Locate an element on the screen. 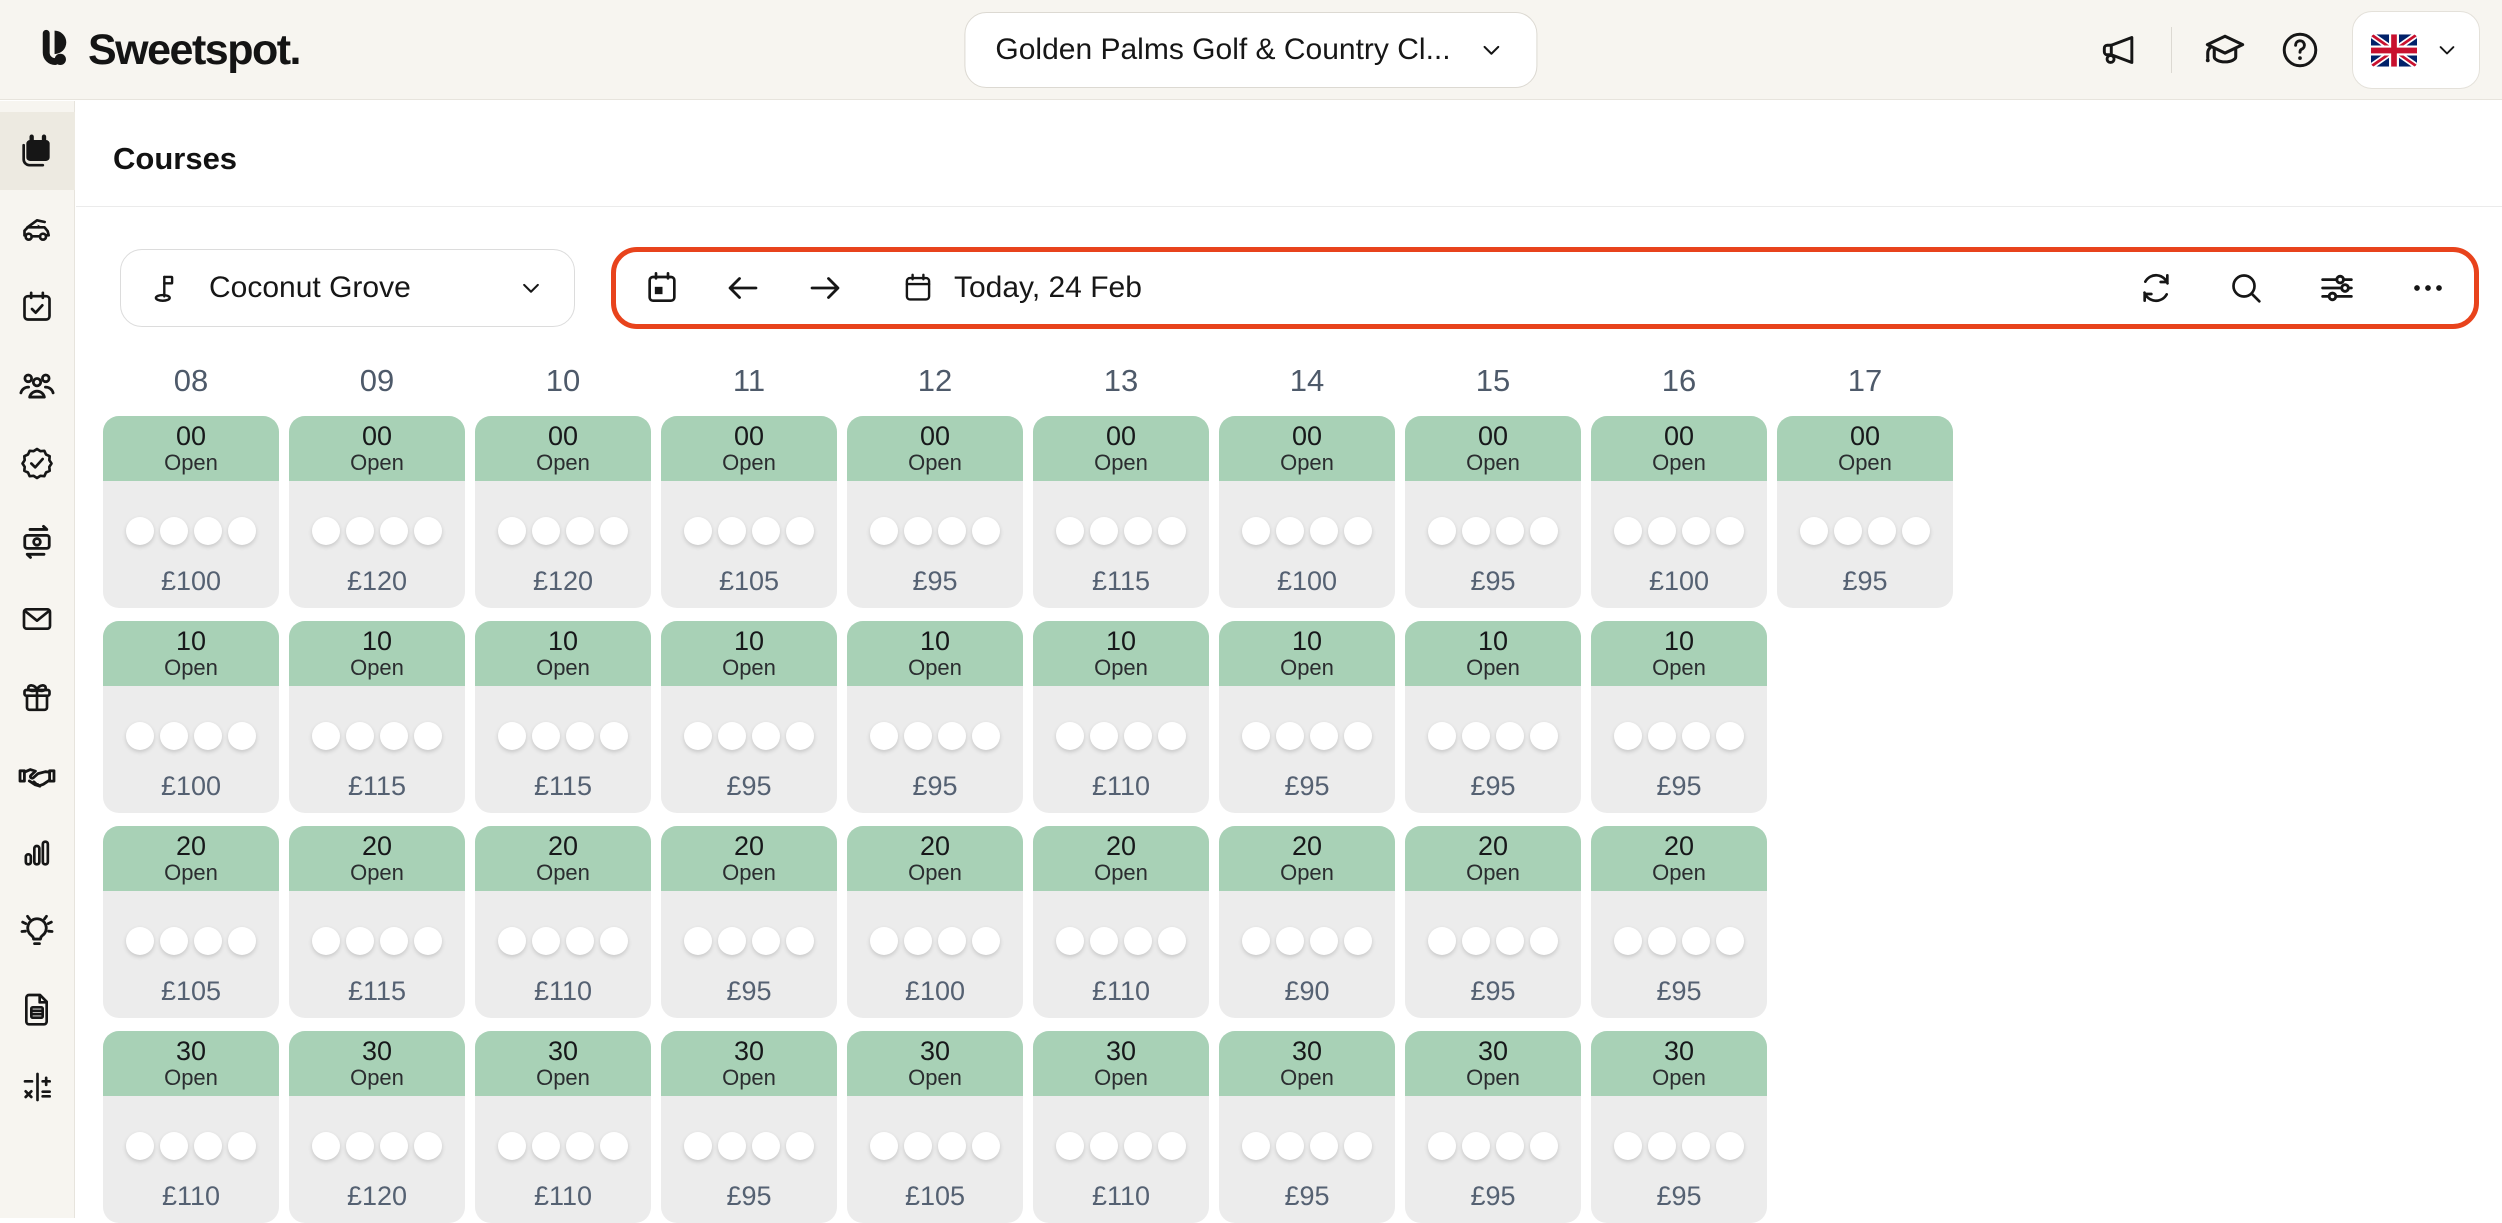  language-selector is located at coordinates (2416, 50).